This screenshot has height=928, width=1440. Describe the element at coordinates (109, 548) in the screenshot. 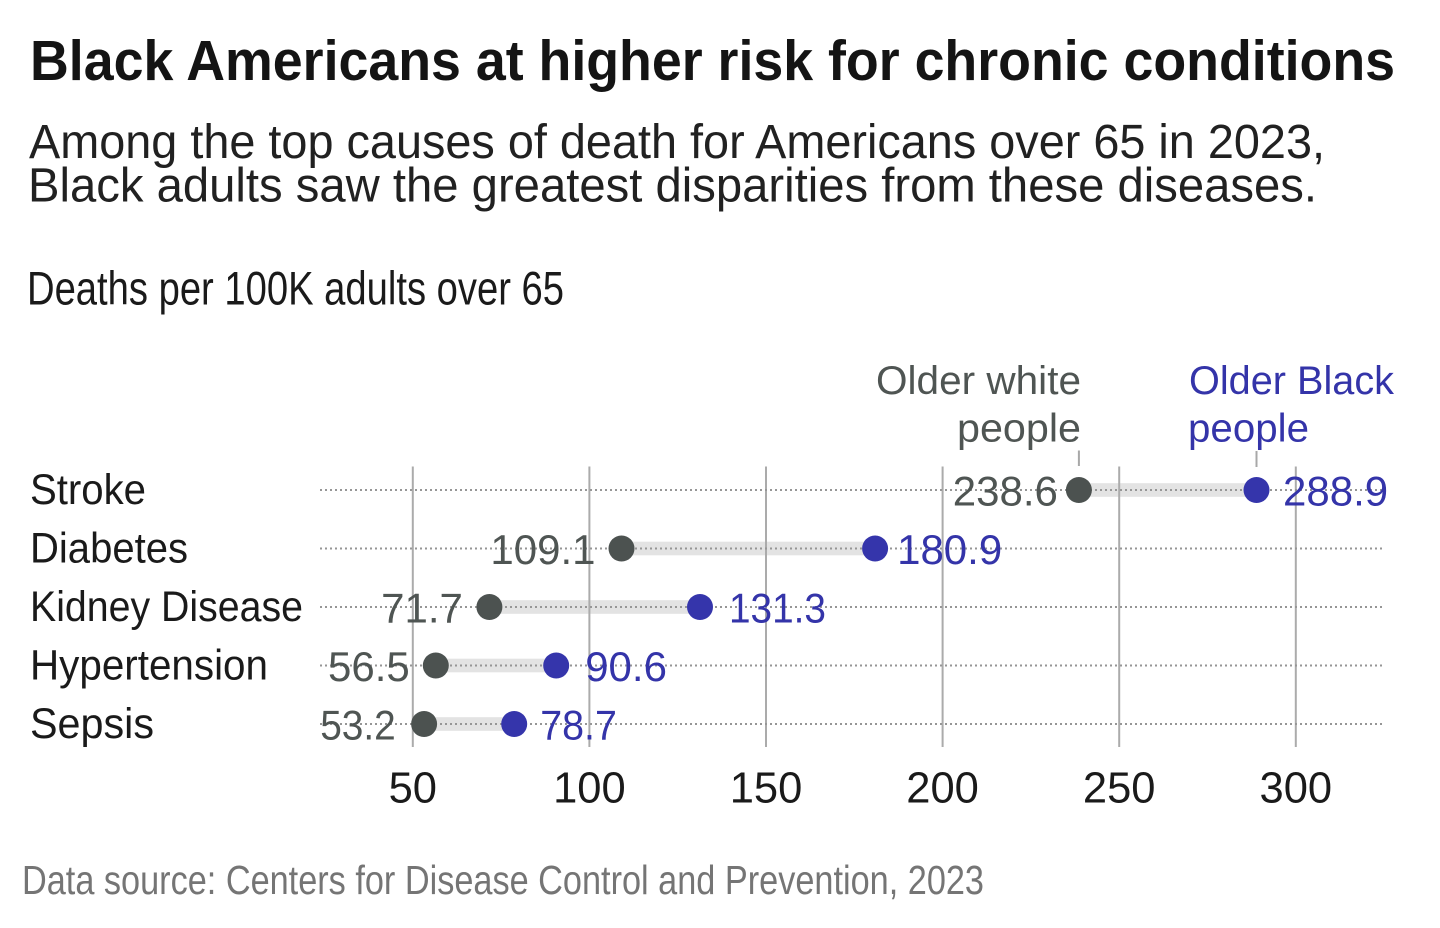

I see `svg-text: Diabetes` at that location.